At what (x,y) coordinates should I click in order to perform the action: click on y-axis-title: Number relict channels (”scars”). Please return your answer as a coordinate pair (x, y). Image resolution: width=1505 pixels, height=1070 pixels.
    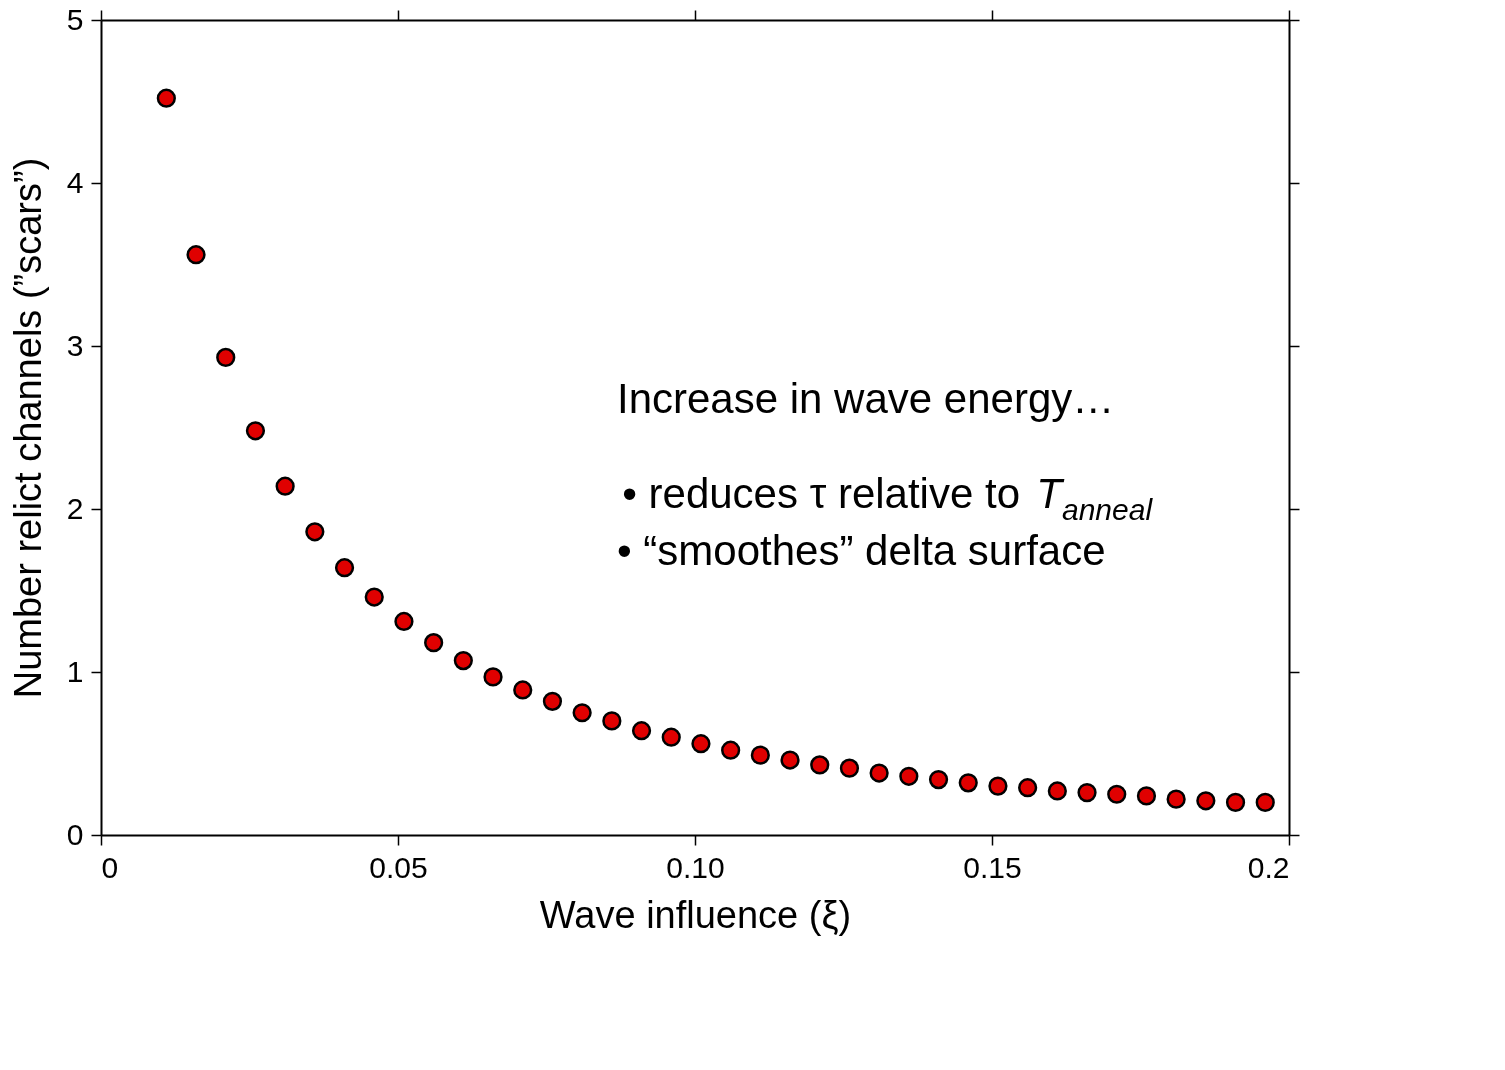
    Looking at the image, I should click on (27, 428).